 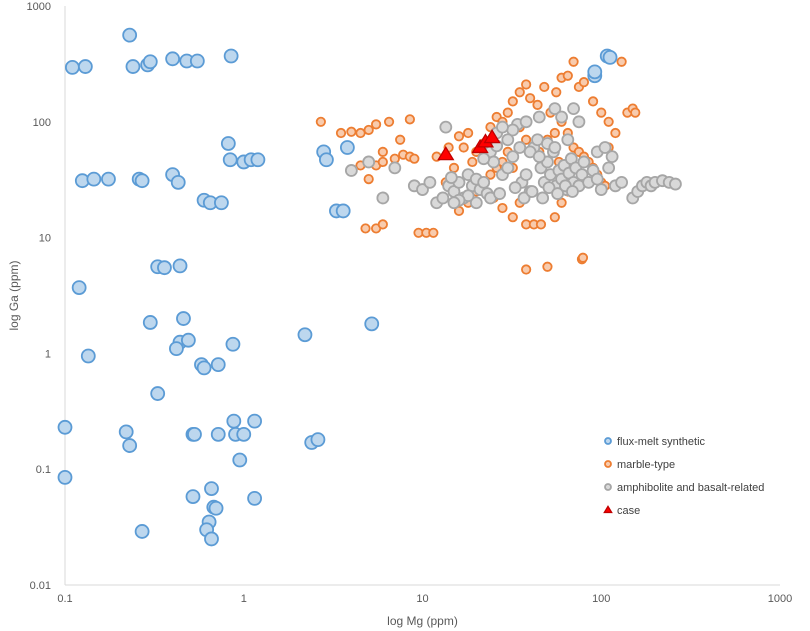 I want to click on y-tick-label: 1, so click(x=48, y=354).